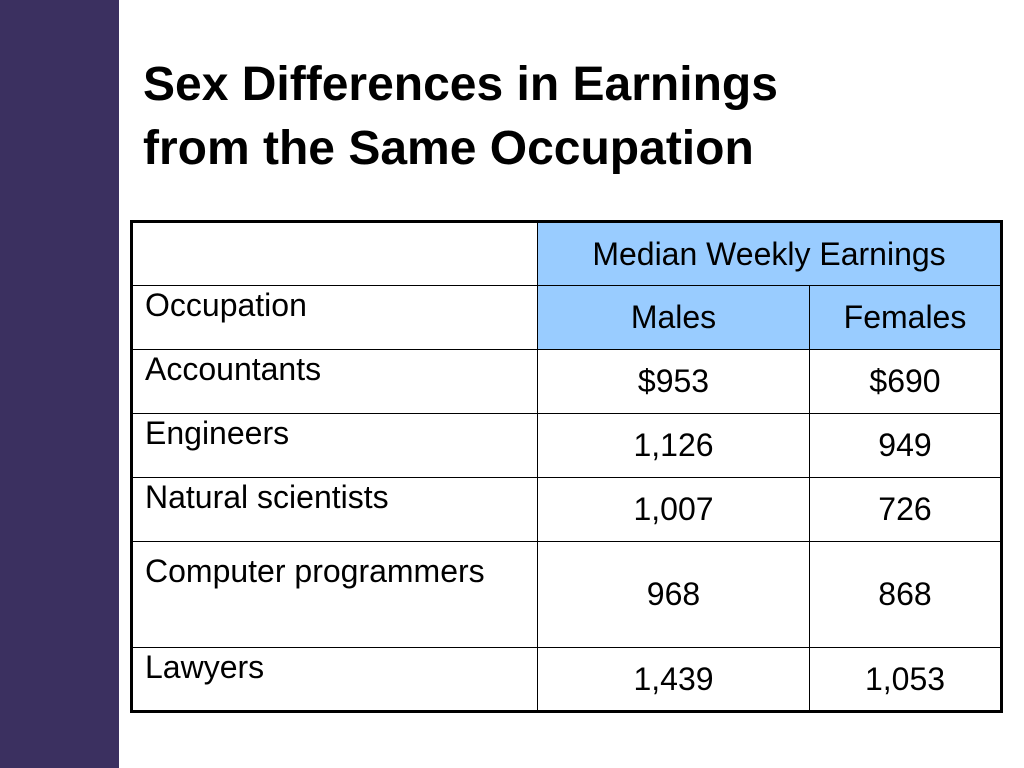 The height and width of the screenshot is (768, 1024). What do you see at coordinates (905, 679) in the screenshot?
I see `females-earnings-cell: 1,053` at bounding box center [905, 679].